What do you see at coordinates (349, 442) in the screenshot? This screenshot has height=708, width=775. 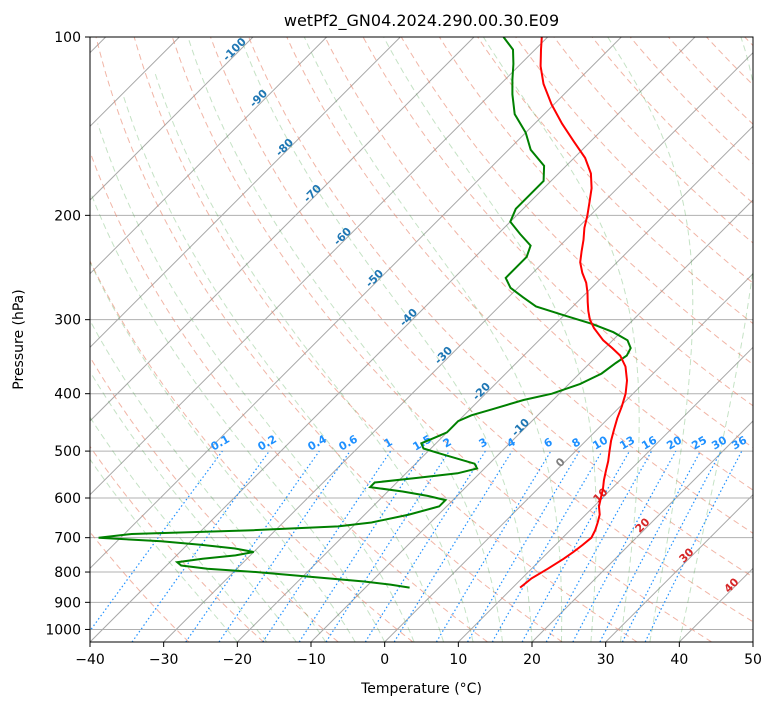 I see `mixing-ratio-label: 0.6` at bounding box center [349, 442].